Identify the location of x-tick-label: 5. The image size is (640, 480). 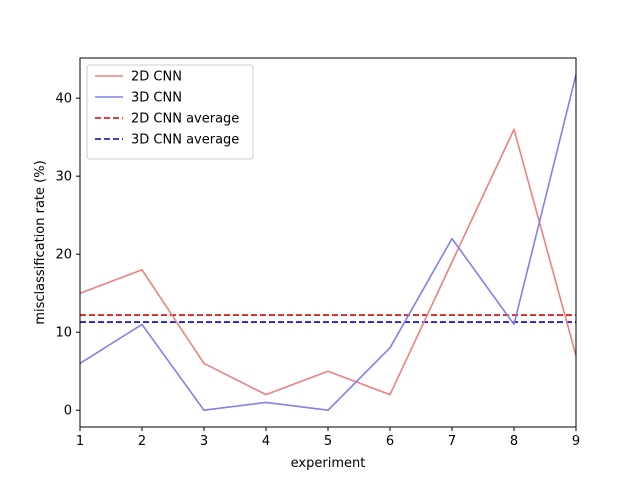
(328, 441).